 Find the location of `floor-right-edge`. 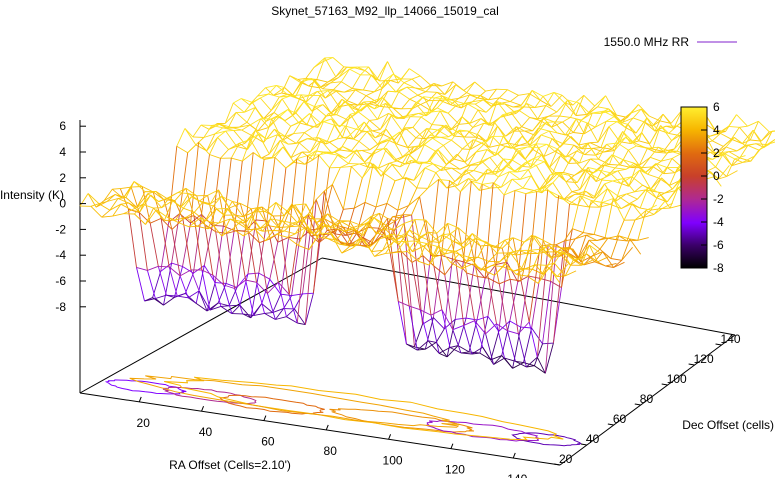

floor-right-edge is located at coordinates (647, 400).